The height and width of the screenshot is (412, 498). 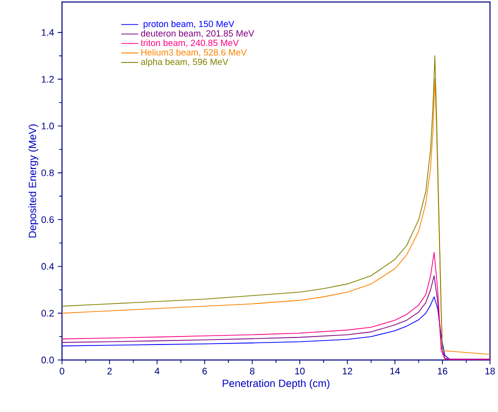 I want to click on x-tick-label: 12, so click(x=347, y=371).